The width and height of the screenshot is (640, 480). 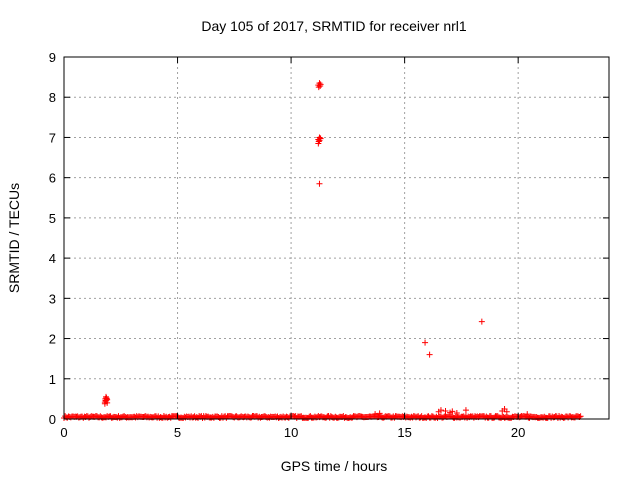 What do you see at coordinates (52, 419) in the screenshot?
I see `y-tick-label: 0` at bounding box center [52, 419].